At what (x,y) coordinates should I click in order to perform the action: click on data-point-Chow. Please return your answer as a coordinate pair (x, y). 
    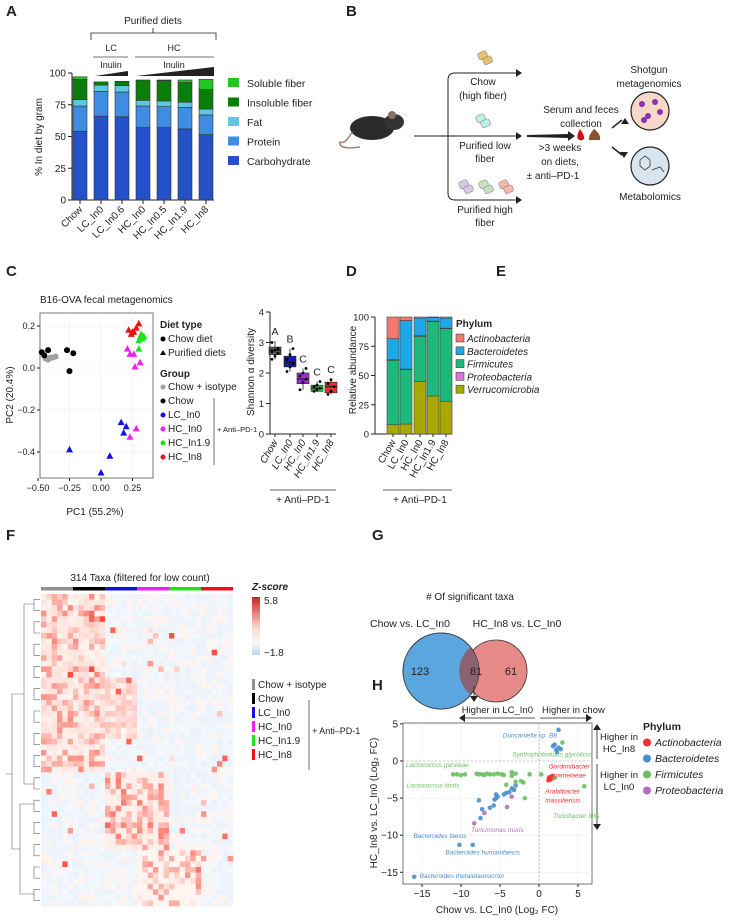
    Looking at the image, I should click on (48, 350).